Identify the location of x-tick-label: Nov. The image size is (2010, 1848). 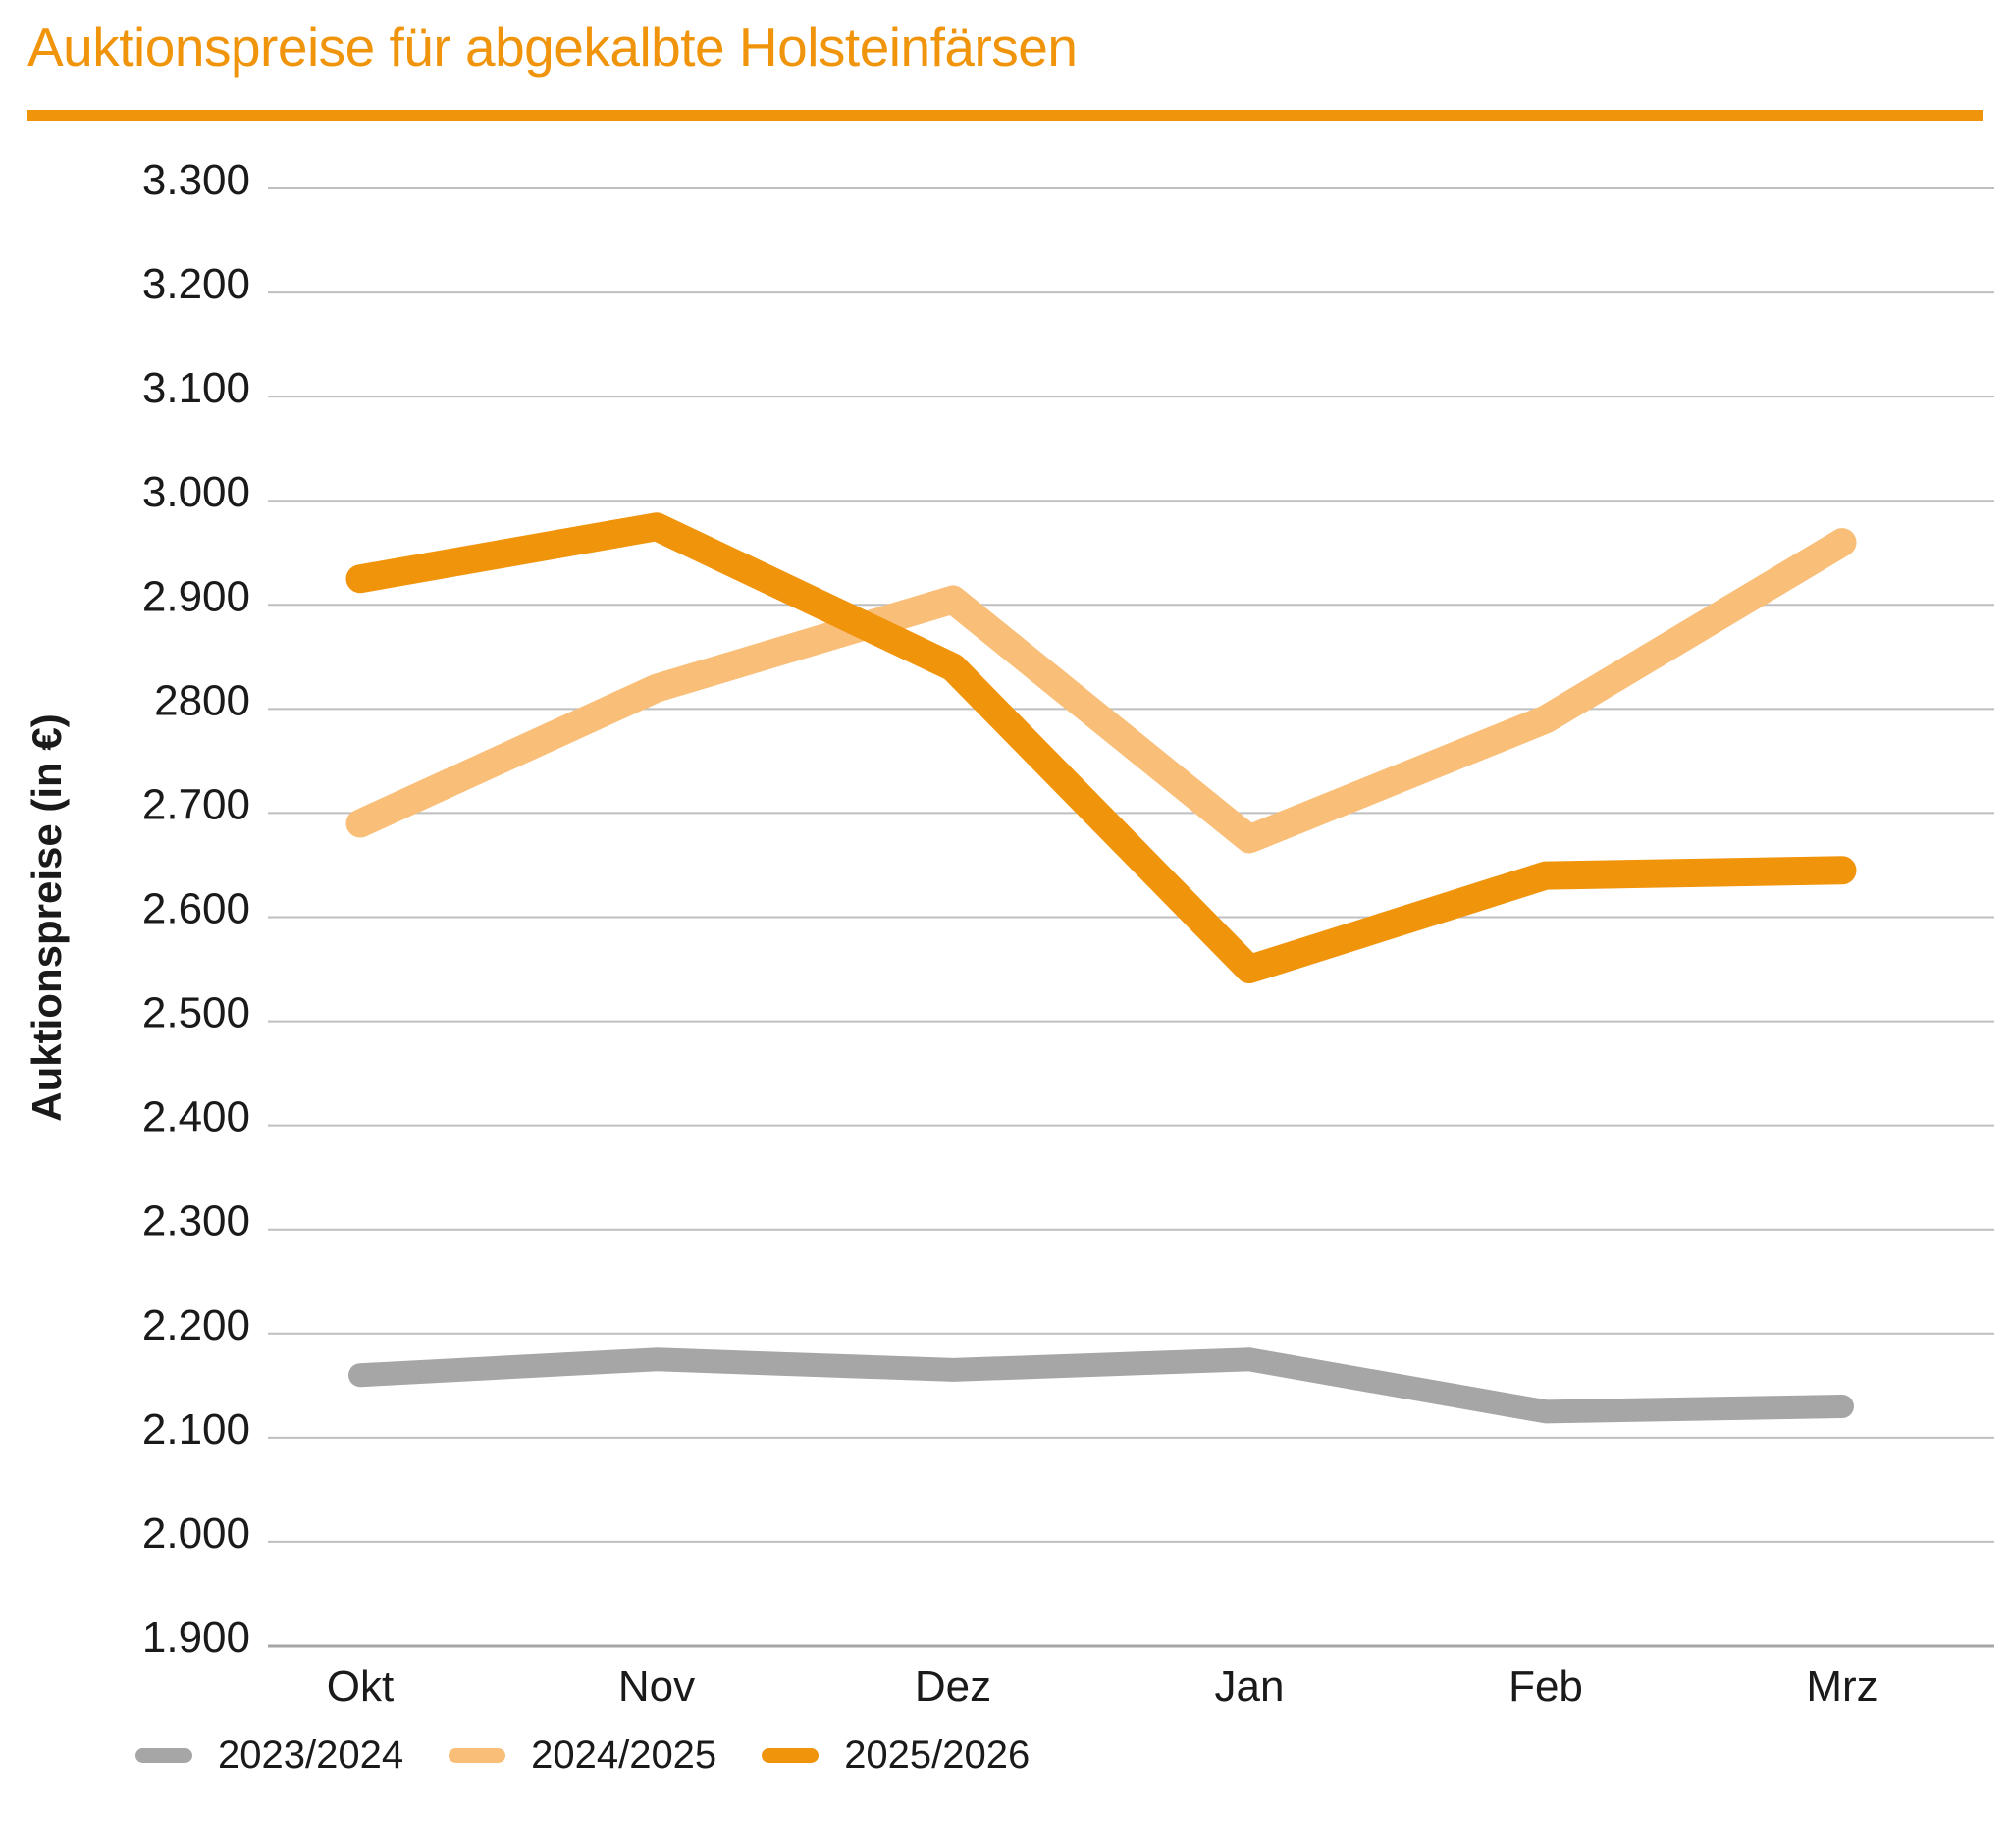
(656, 1687).